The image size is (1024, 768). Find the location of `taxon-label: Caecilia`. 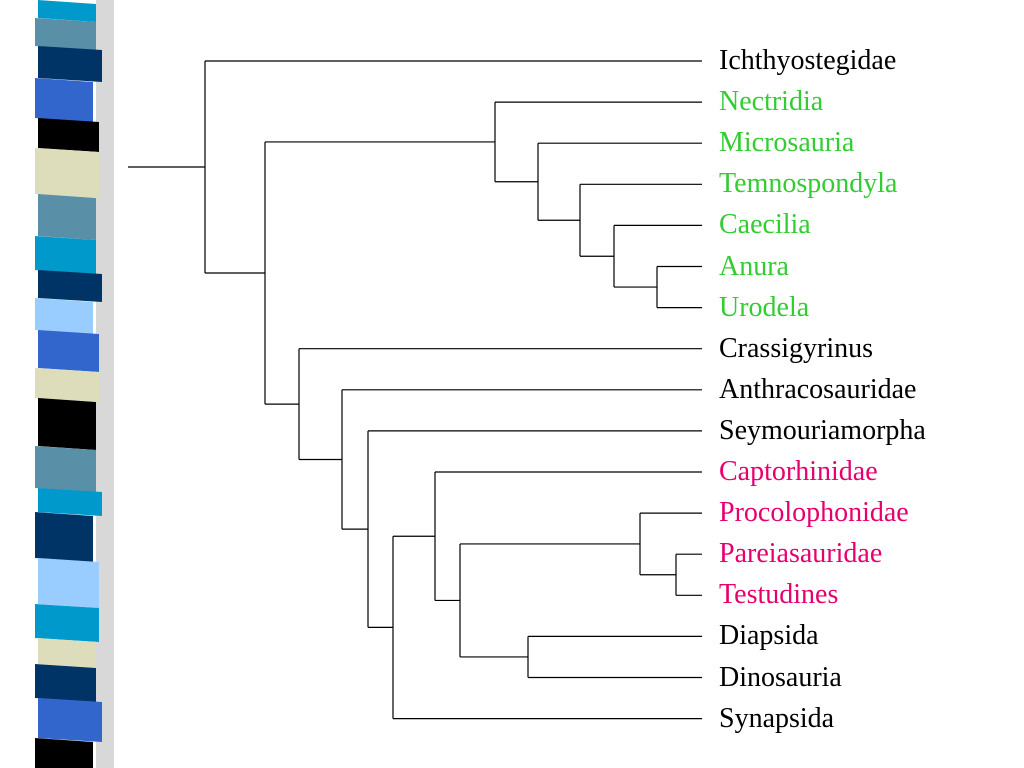

taxon-label: Caecilia is located at coordinates (765, 225).